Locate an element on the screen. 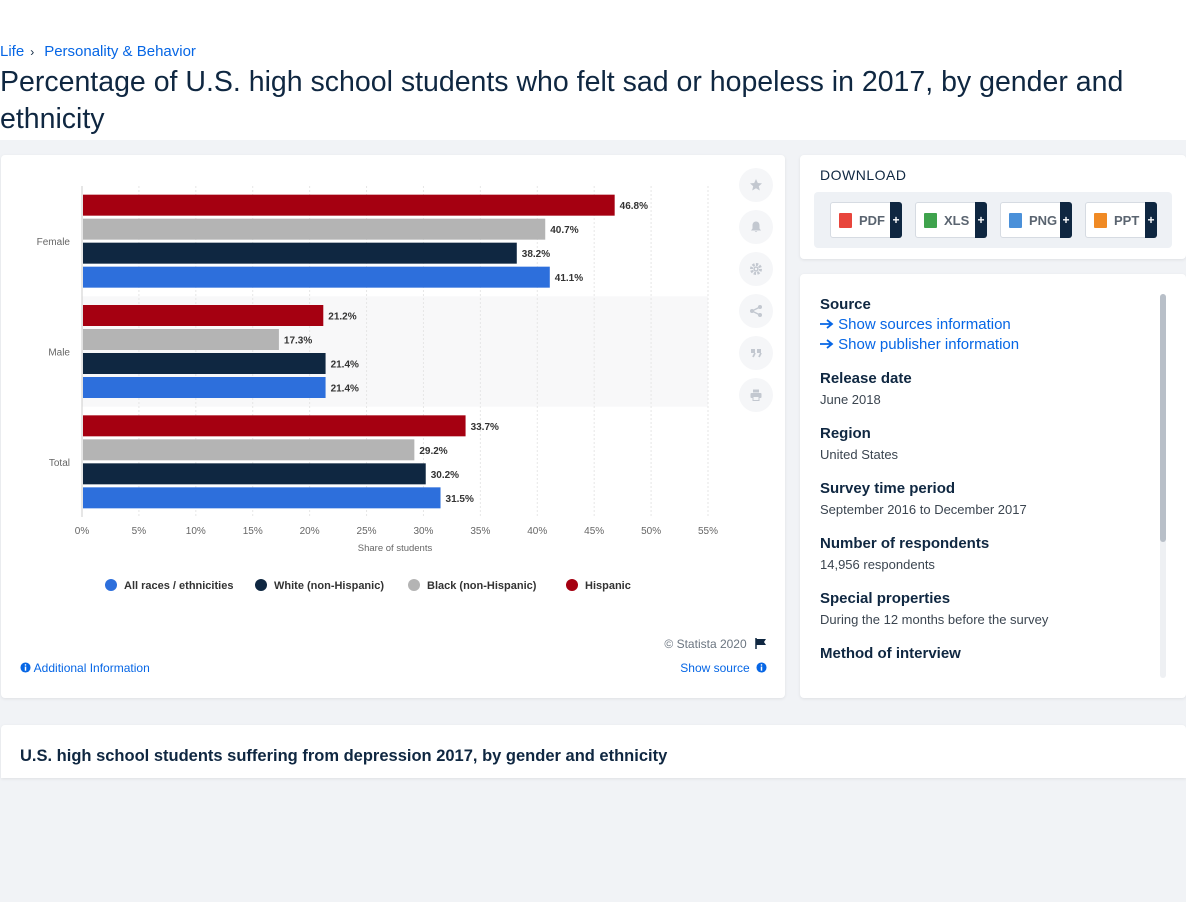  print-icon is located at coordinates (756, 395).